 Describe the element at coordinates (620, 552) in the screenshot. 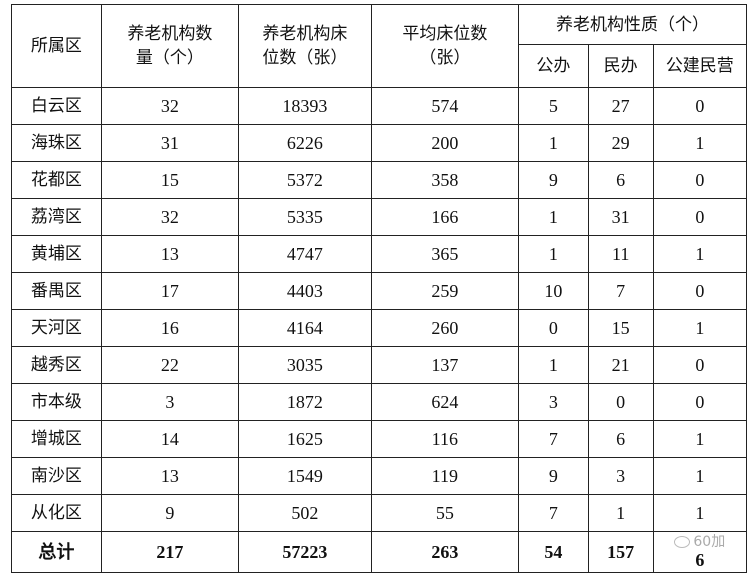

I see `cell-private: 157` at that location.